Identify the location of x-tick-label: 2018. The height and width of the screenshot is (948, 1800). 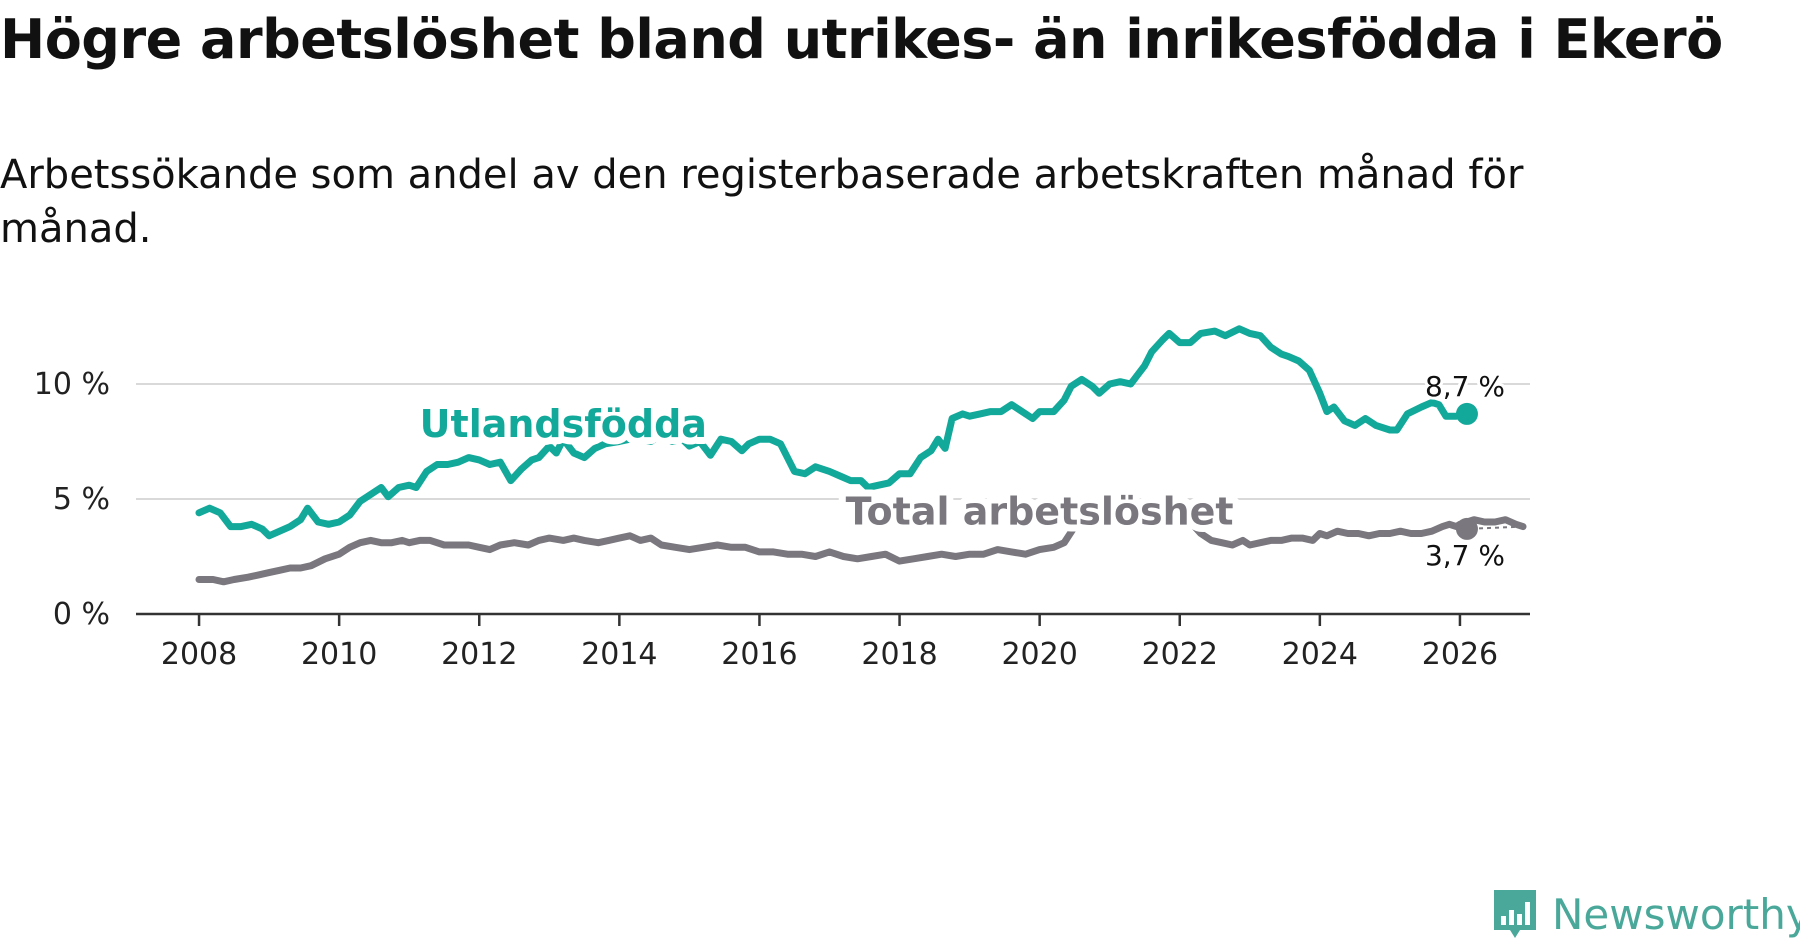
(899, 654).